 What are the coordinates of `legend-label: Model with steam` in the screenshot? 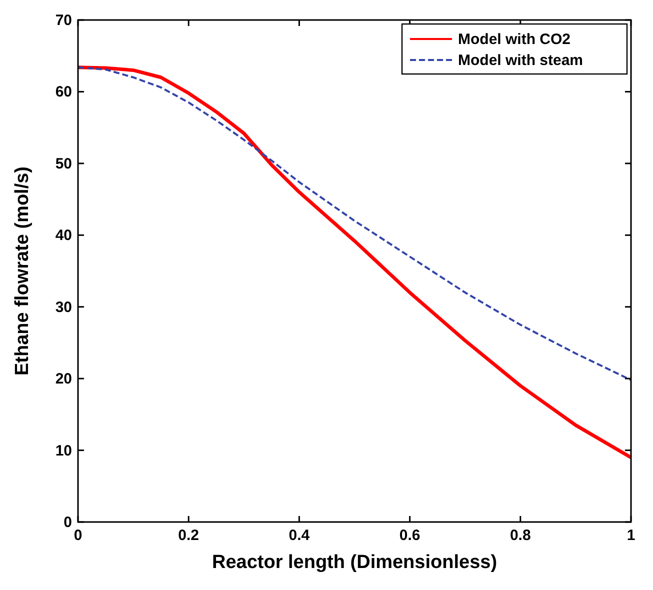 It's located at (521, 60).